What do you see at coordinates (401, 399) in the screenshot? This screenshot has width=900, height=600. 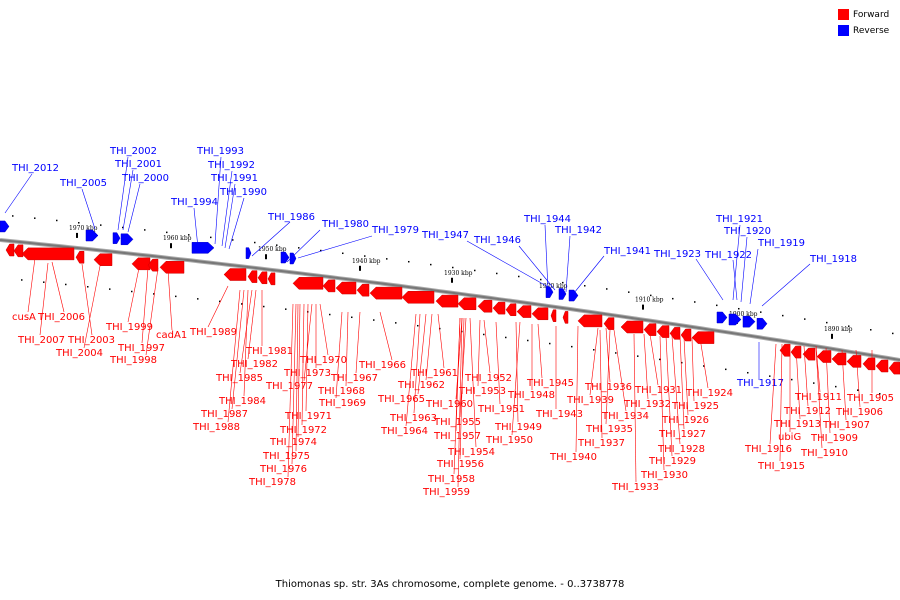 I see `forward-gene-label: THI_1965` at bounding box center [401, 399].